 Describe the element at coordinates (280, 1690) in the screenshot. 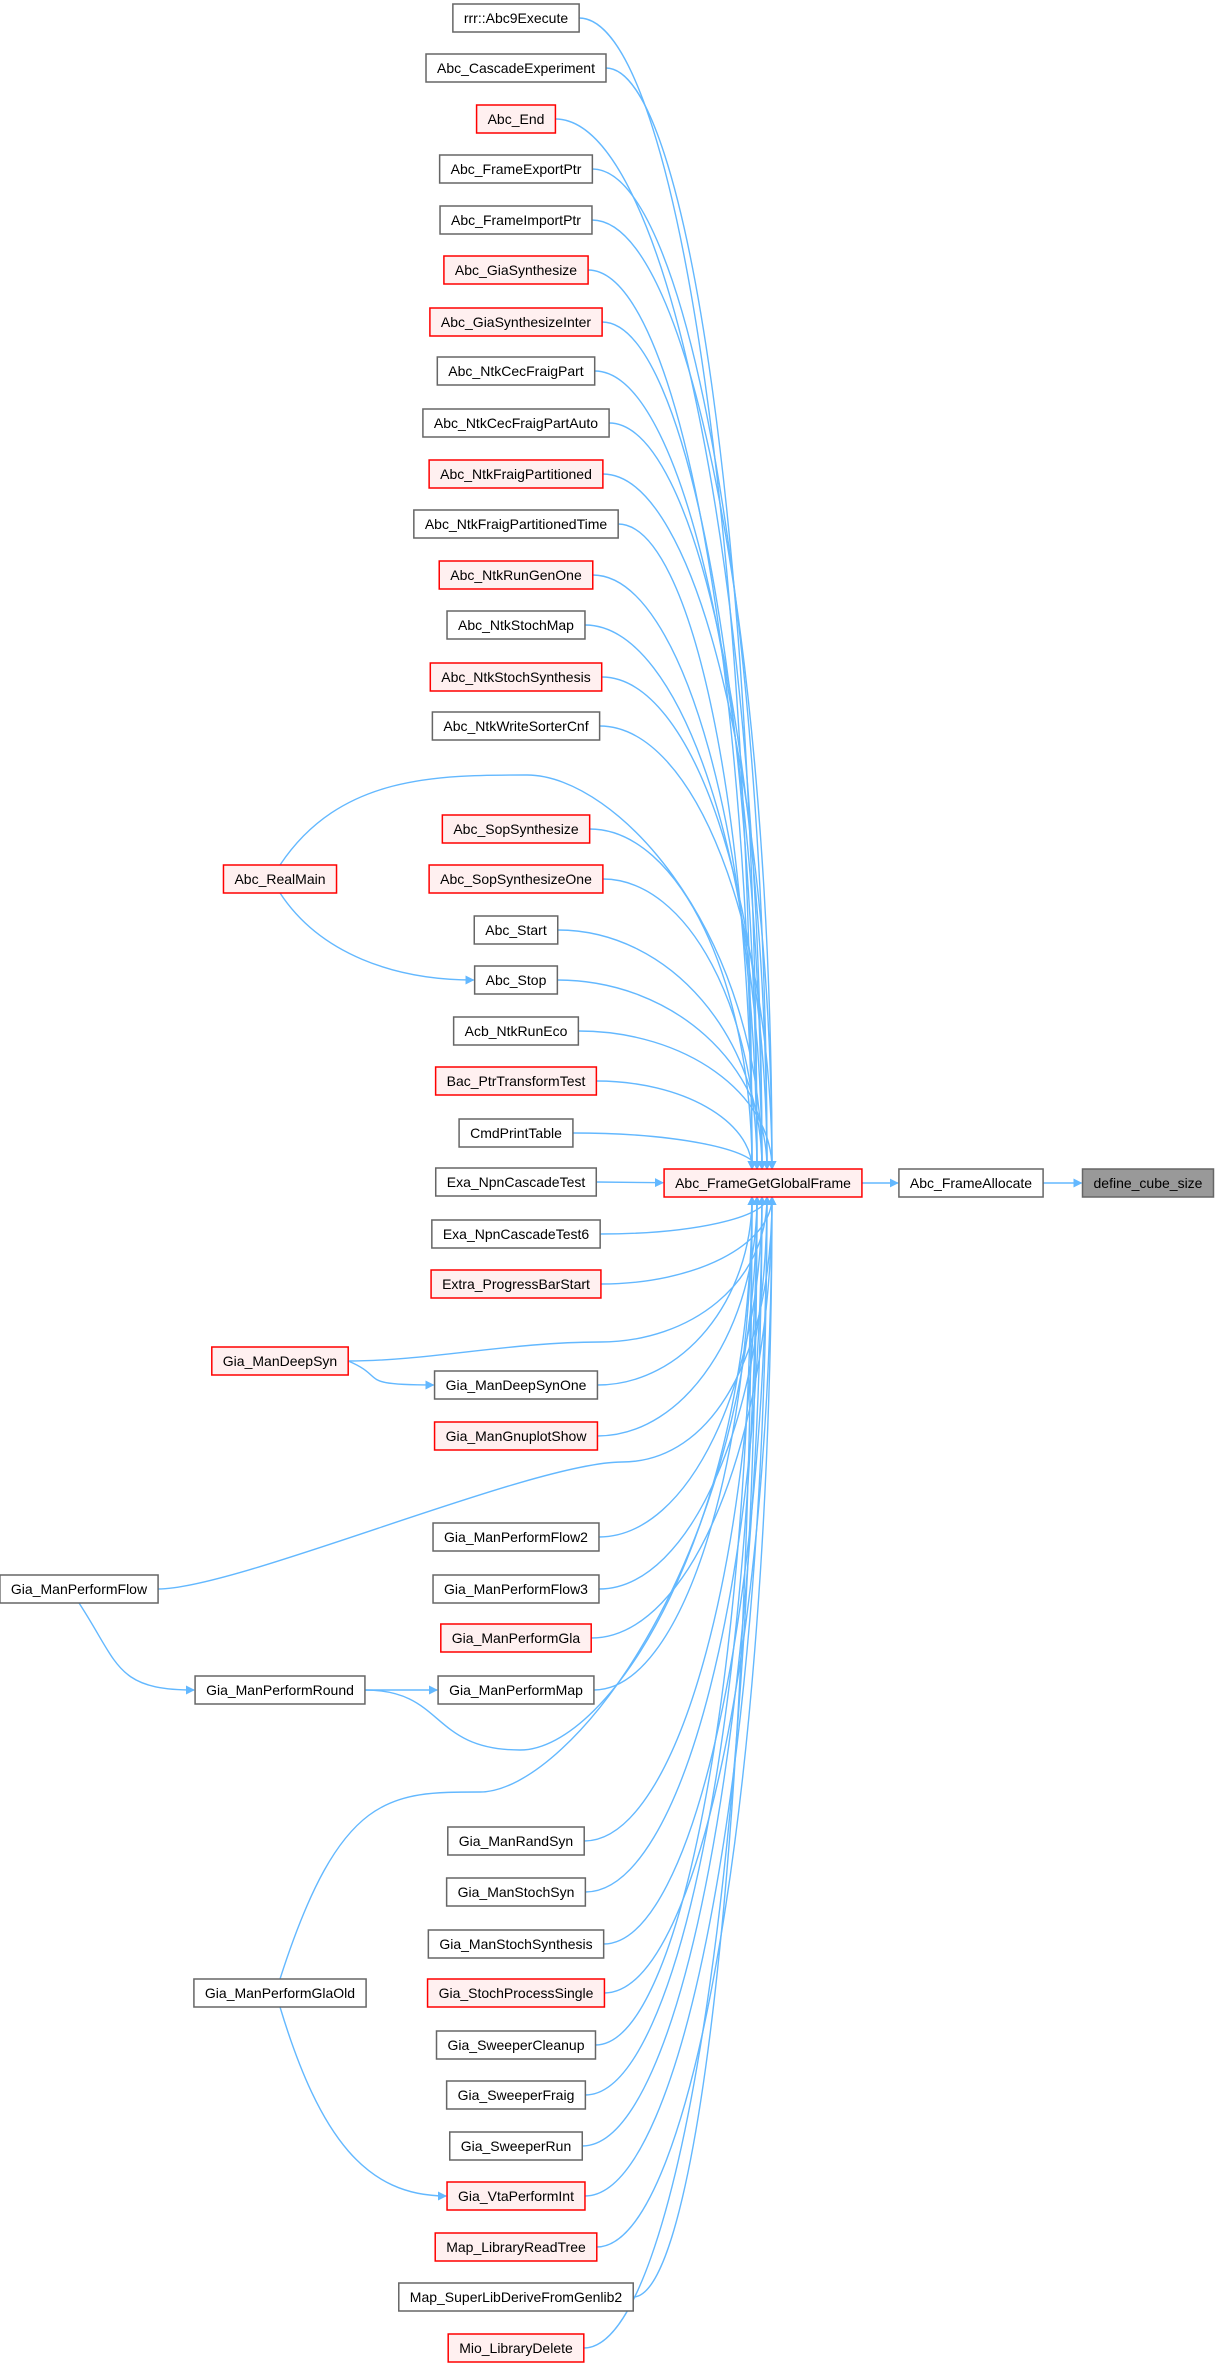

I see `graph-node: Gia_ManPerformRound` at that location.